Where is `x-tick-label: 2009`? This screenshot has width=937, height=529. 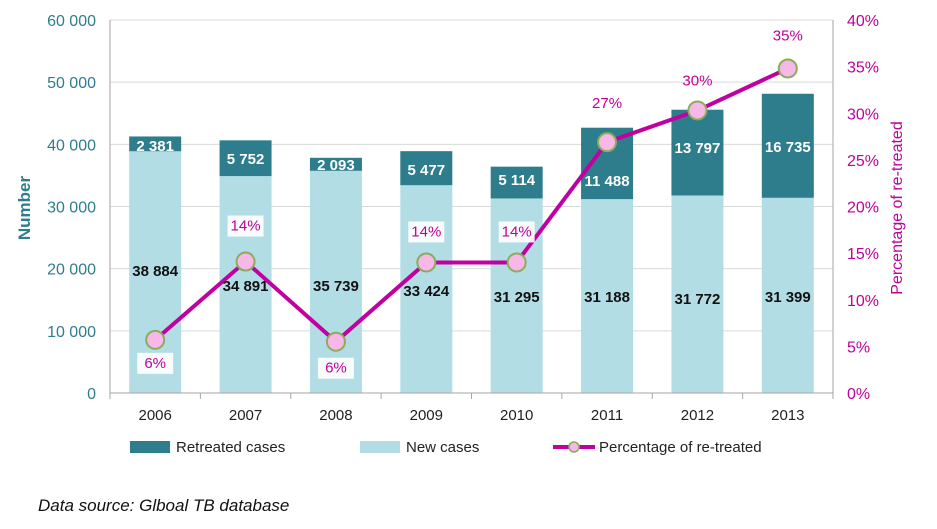 x-tick-label: 2009 is located at coordinates (426, 415).